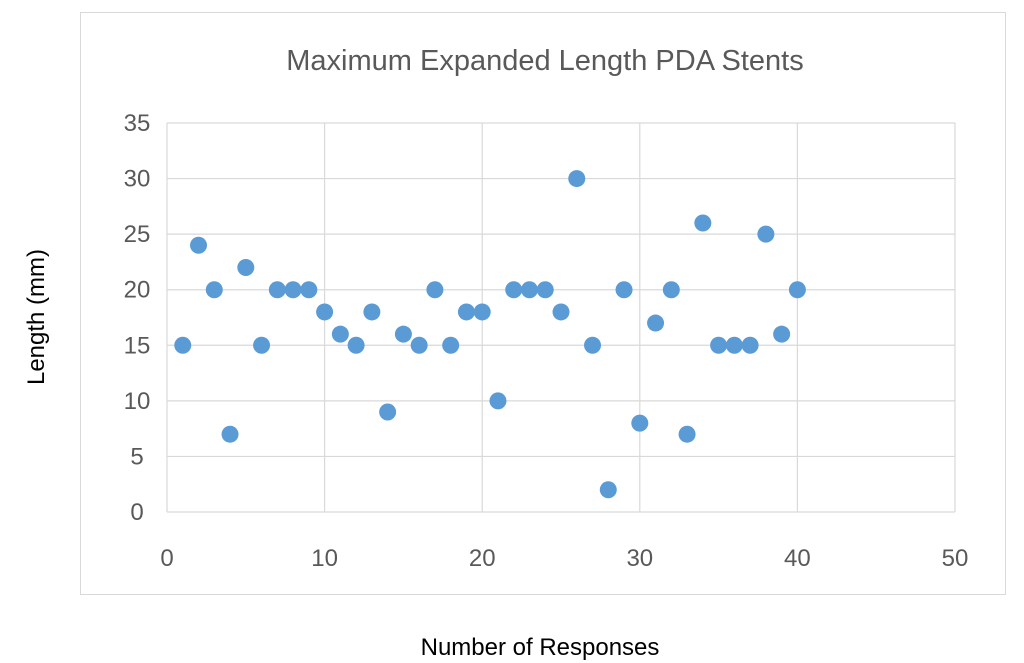 Image resolution: width=1024 pixels, height=663 pixels. I want to click on x-axis-ticks: 0 10 20 30 40 50, so click(564, 558).